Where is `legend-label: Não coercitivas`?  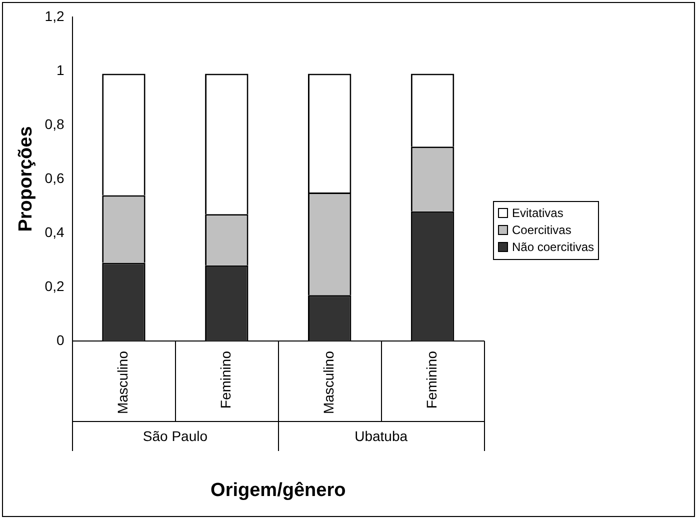 legend-label: Não coercitivas is located at coordinates (553, 247).